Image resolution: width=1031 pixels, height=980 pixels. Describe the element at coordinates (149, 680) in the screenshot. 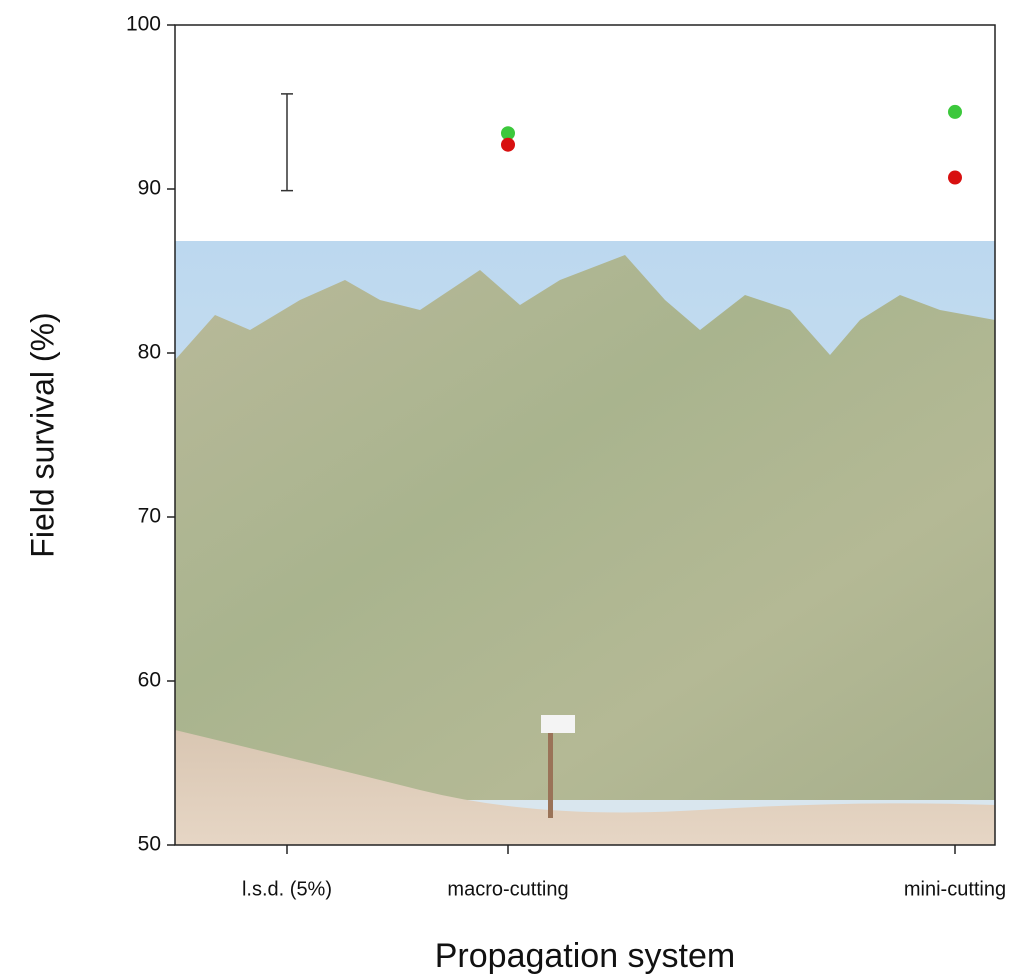

I see `y-tick-label: 60` at that location.